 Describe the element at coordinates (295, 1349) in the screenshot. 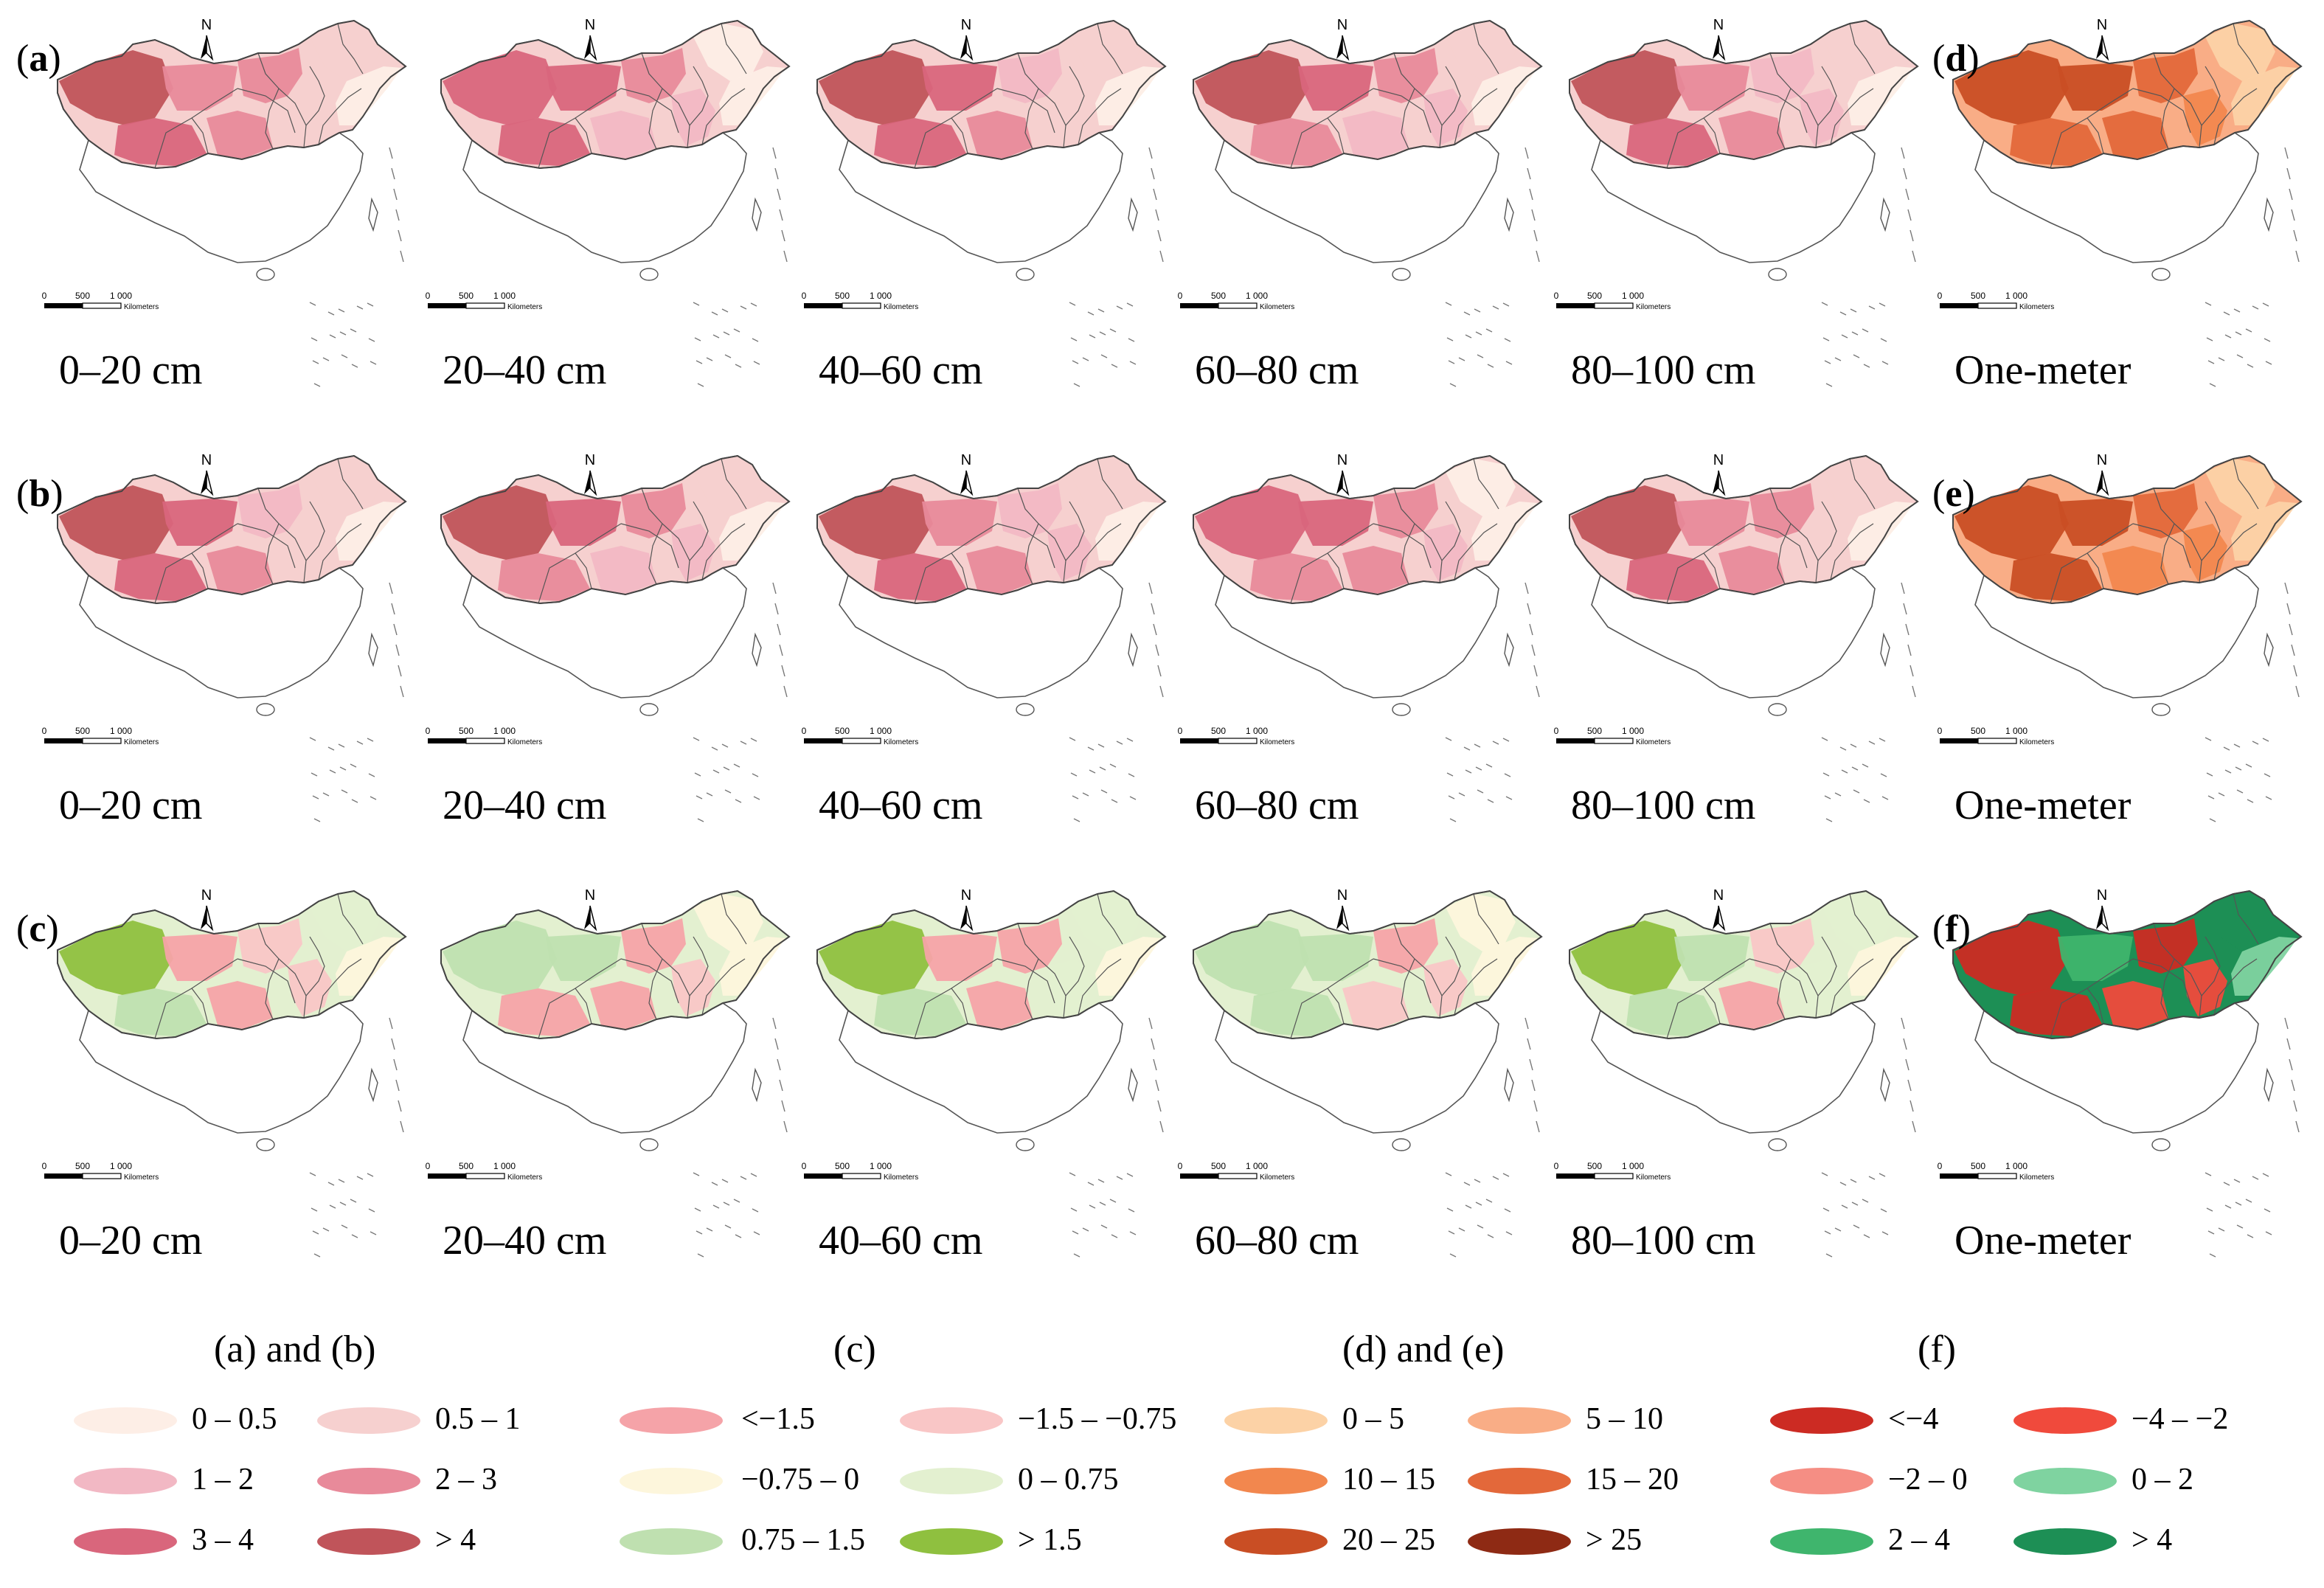

I see `legend-title: (a) and (b)` at that location.